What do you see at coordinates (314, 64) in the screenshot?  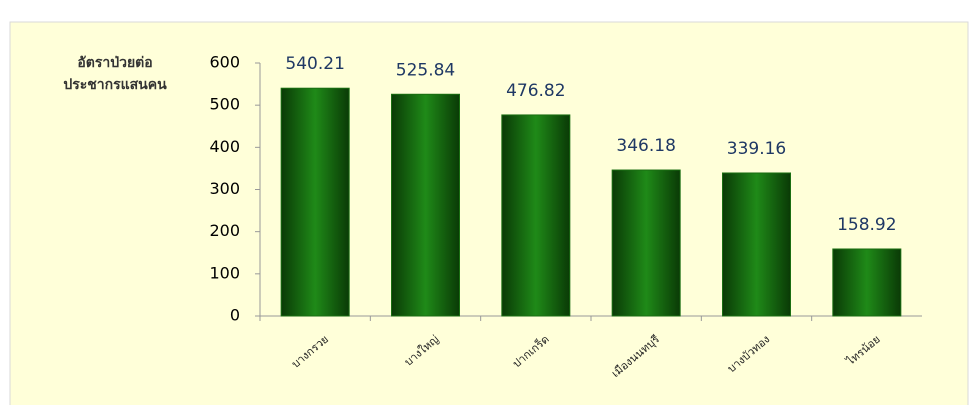 I see `data-label: 540.21` at bounding box center [314, 64].